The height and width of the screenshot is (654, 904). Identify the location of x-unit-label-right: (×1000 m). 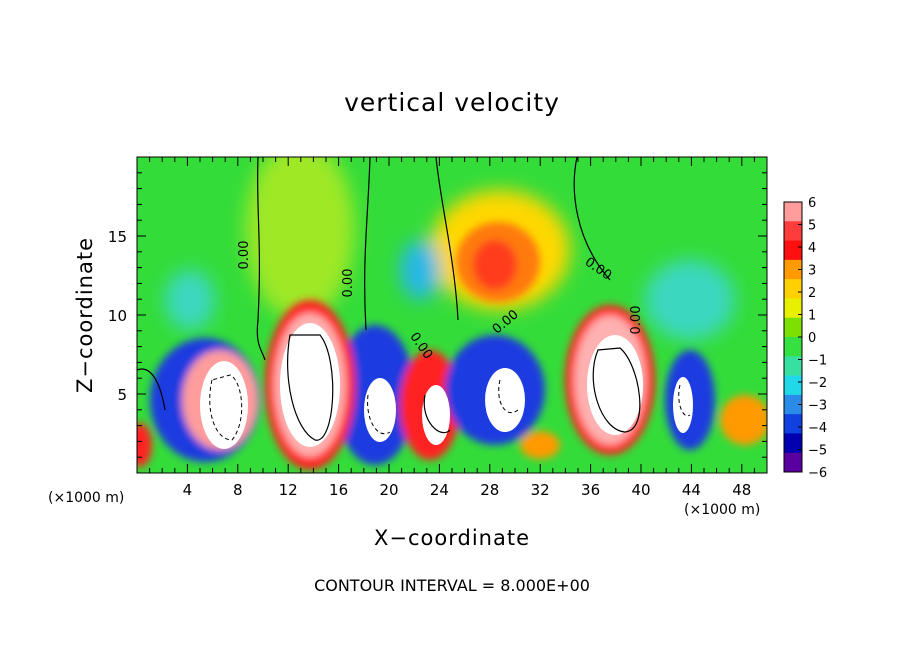
(722, 510).